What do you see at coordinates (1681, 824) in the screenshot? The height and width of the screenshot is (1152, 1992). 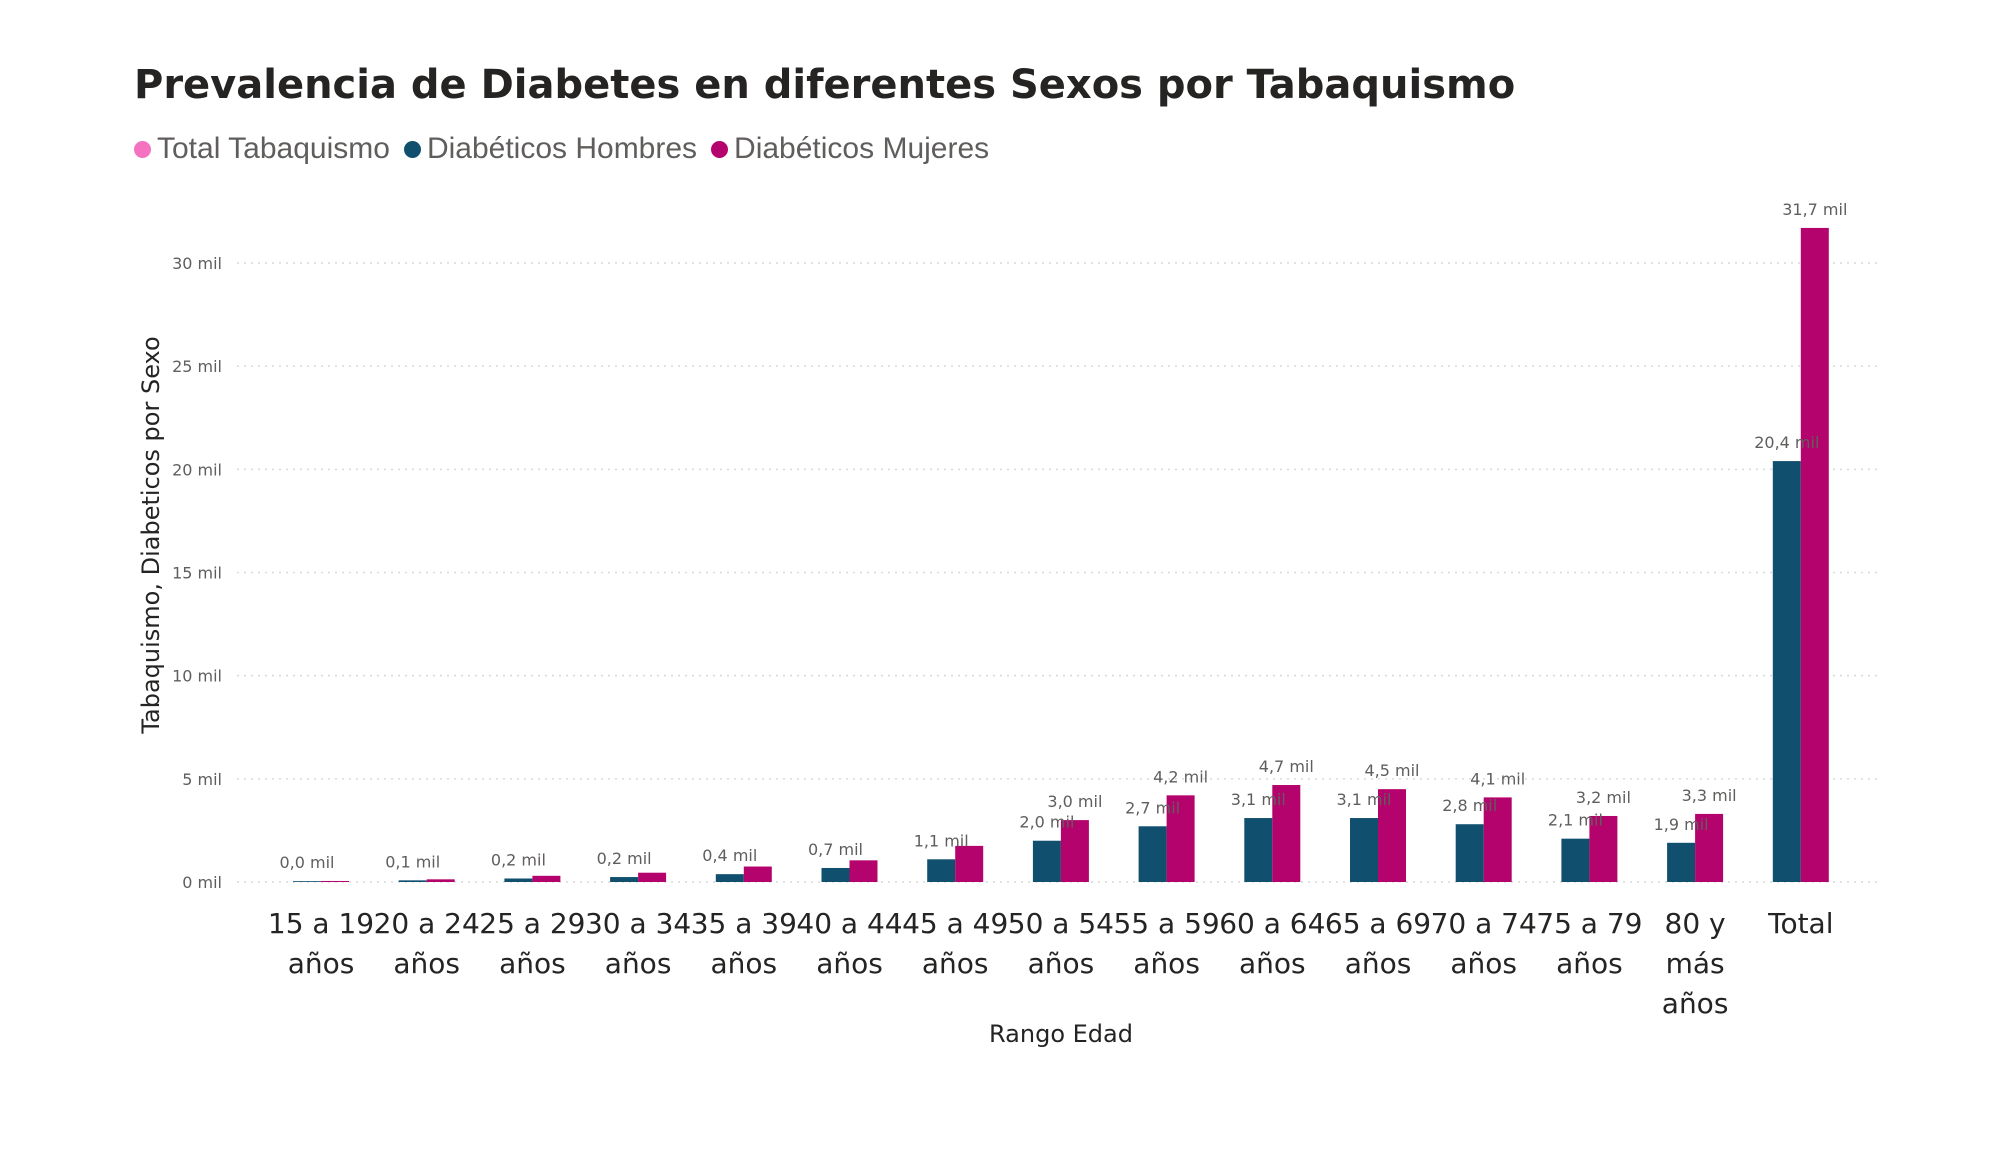 I see `data-label-hombres: 1,9 mil` at bounding box center [1681, 824].